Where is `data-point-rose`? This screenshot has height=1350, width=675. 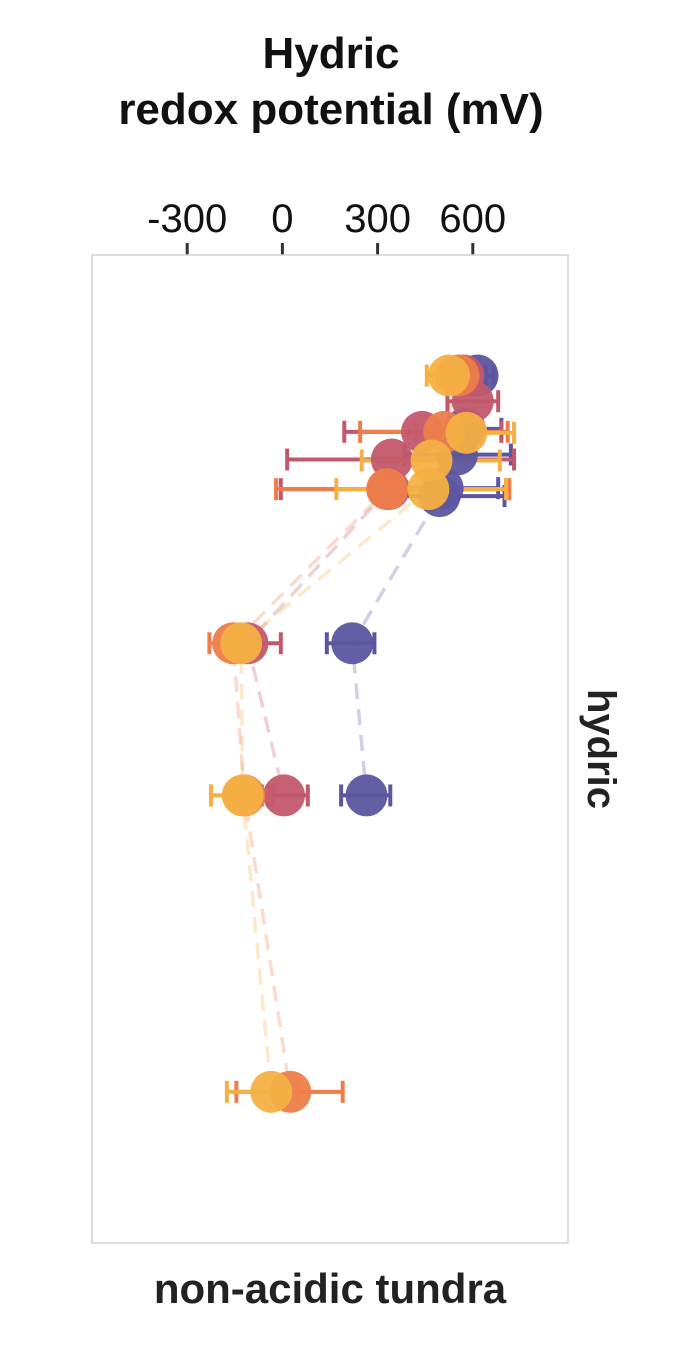
data-point-rose is located at coordinates (283, 795).